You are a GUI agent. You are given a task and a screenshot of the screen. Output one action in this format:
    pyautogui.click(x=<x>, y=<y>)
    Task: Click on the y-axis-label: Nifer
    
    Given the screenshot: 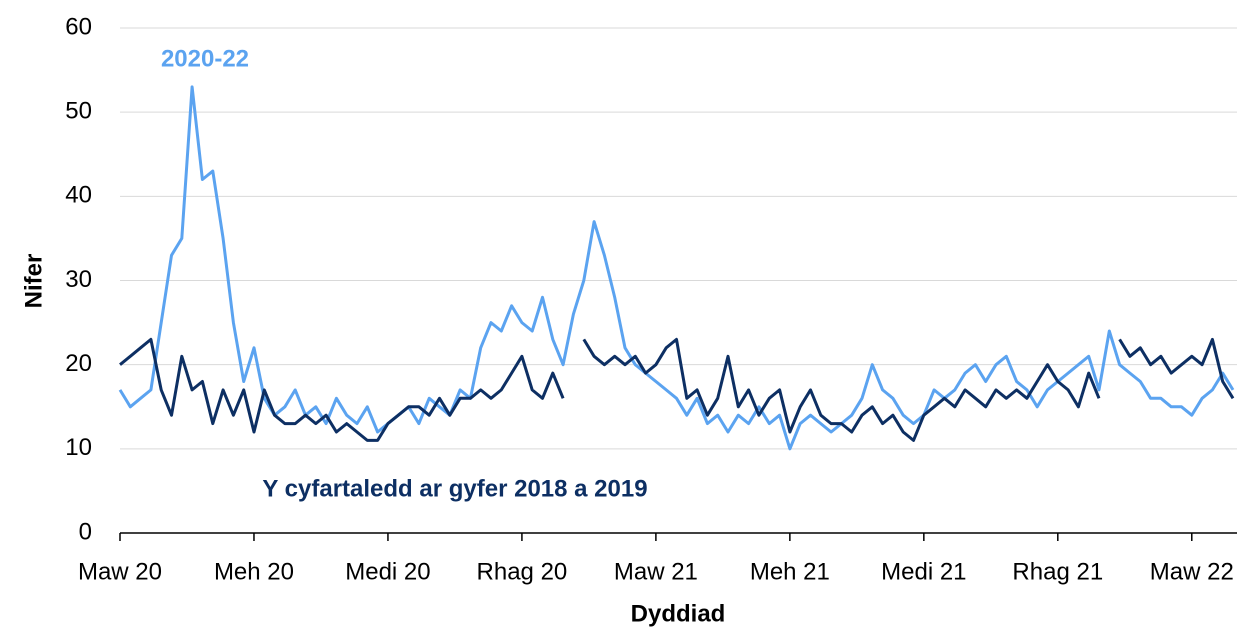 What is the action you would take?
    pyautogui.click(x=33, y=281)
    